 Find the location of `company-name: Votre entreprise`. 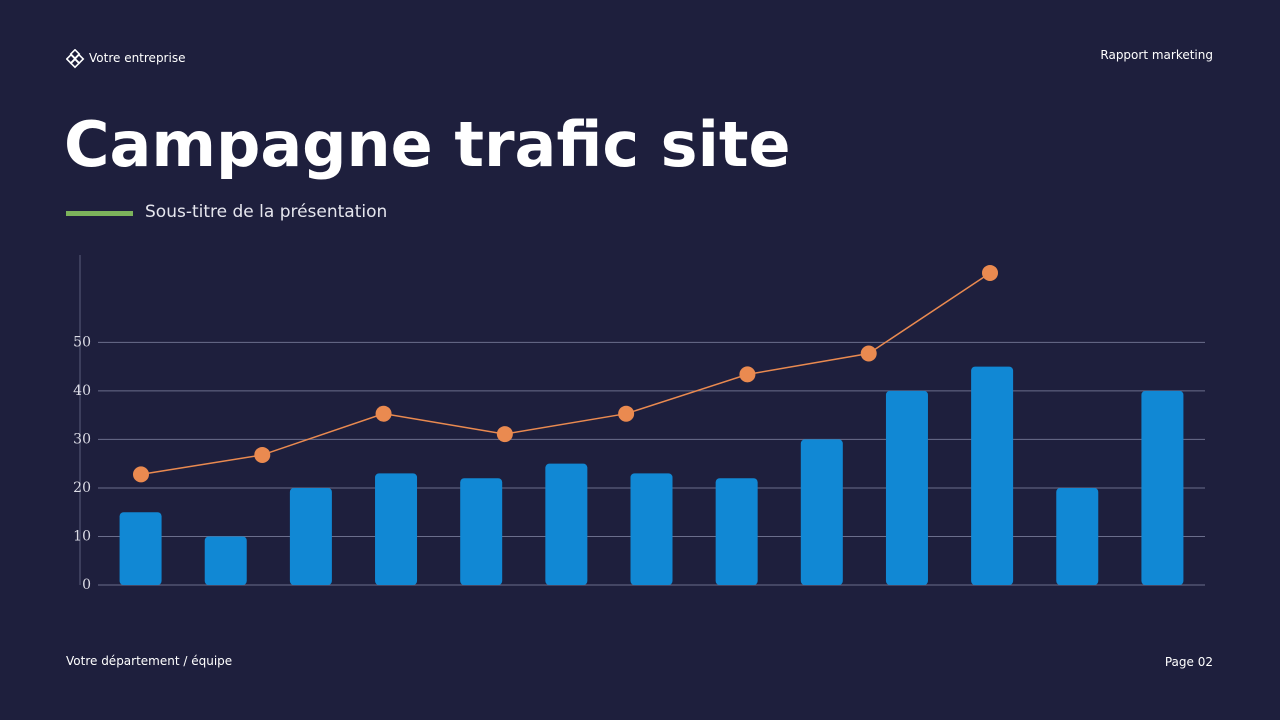

company-name: Votre entreprise is located at coordinates (137, 58).